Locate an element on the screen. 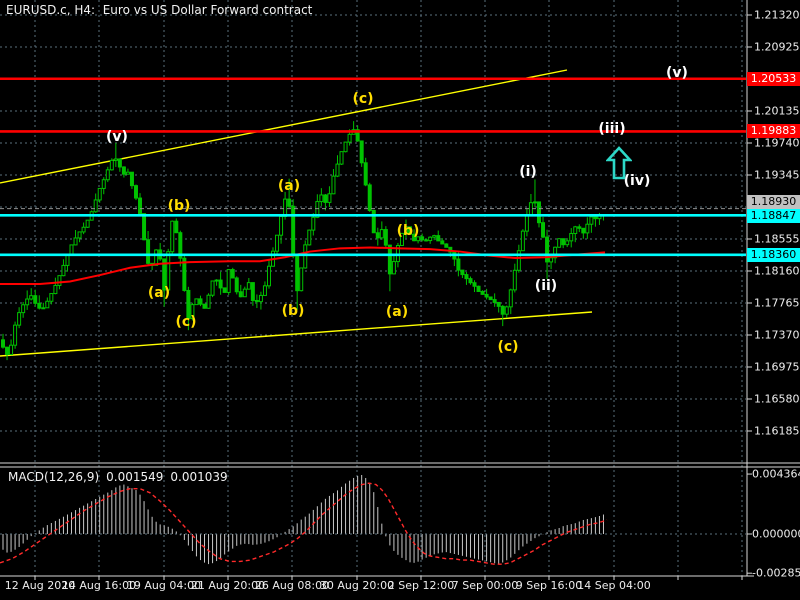 This screenshot has width=800, height=600. macd-signal-line is located at coordinates (304, 523).